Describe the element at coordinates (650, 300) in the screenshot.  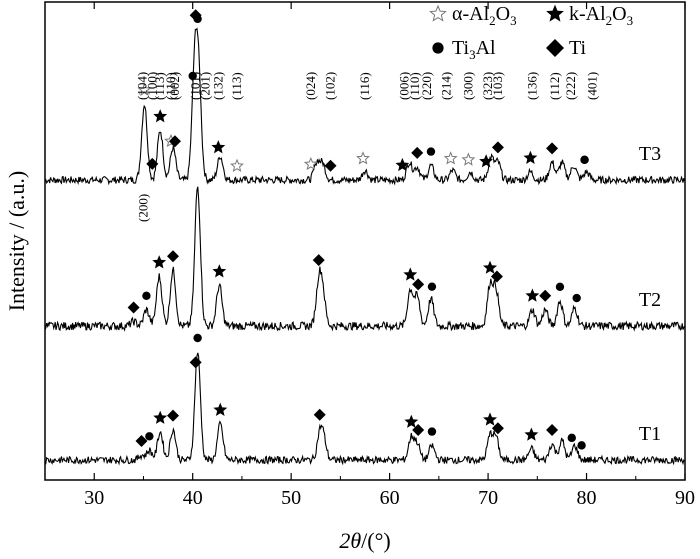
I see `series-label-t2: T2` at that location.